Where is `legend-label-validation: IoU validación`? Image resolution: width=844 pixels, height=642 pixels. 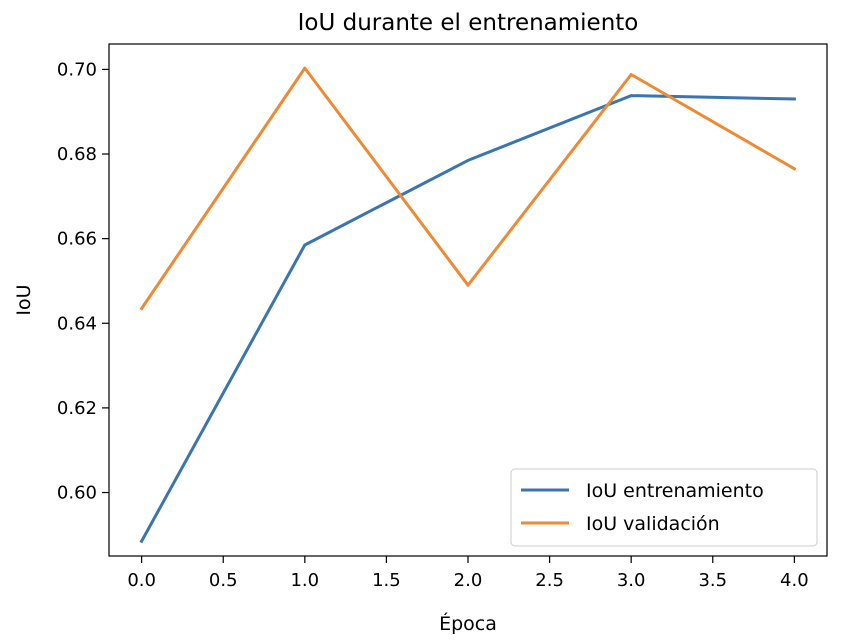 legend-label-validation: IoU validación is located at coordinates (653, 524).